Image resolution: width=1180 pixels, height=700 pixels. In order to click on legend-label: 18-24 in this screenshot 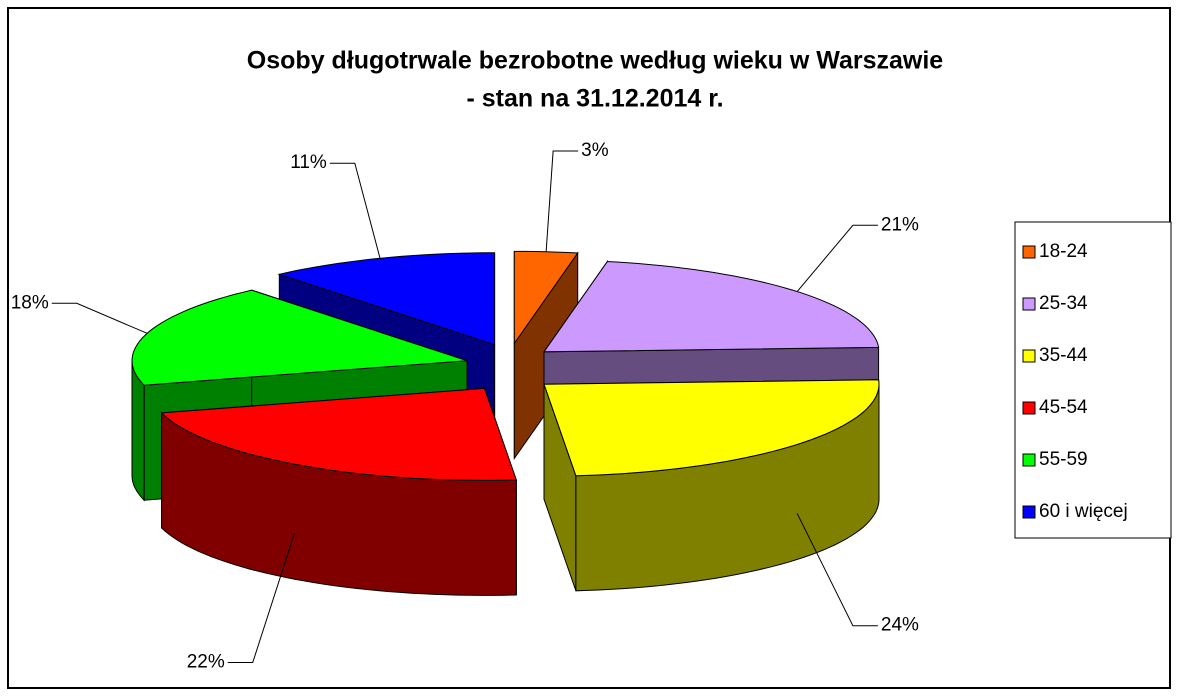, I will do `click(1063, 251)`.